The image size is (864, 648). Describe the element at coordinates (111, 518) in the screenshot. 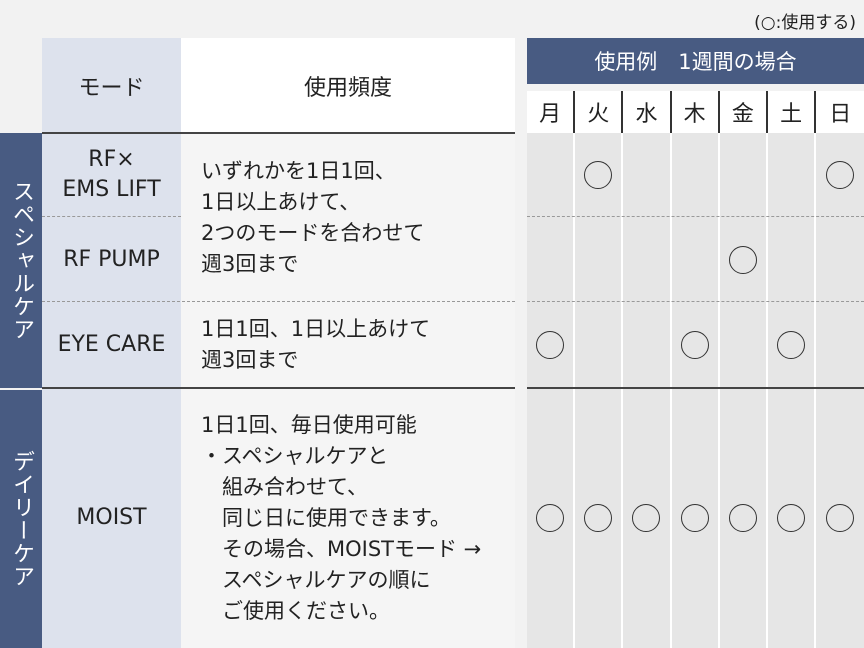

I see `mode-moist: MOIST` at that location.